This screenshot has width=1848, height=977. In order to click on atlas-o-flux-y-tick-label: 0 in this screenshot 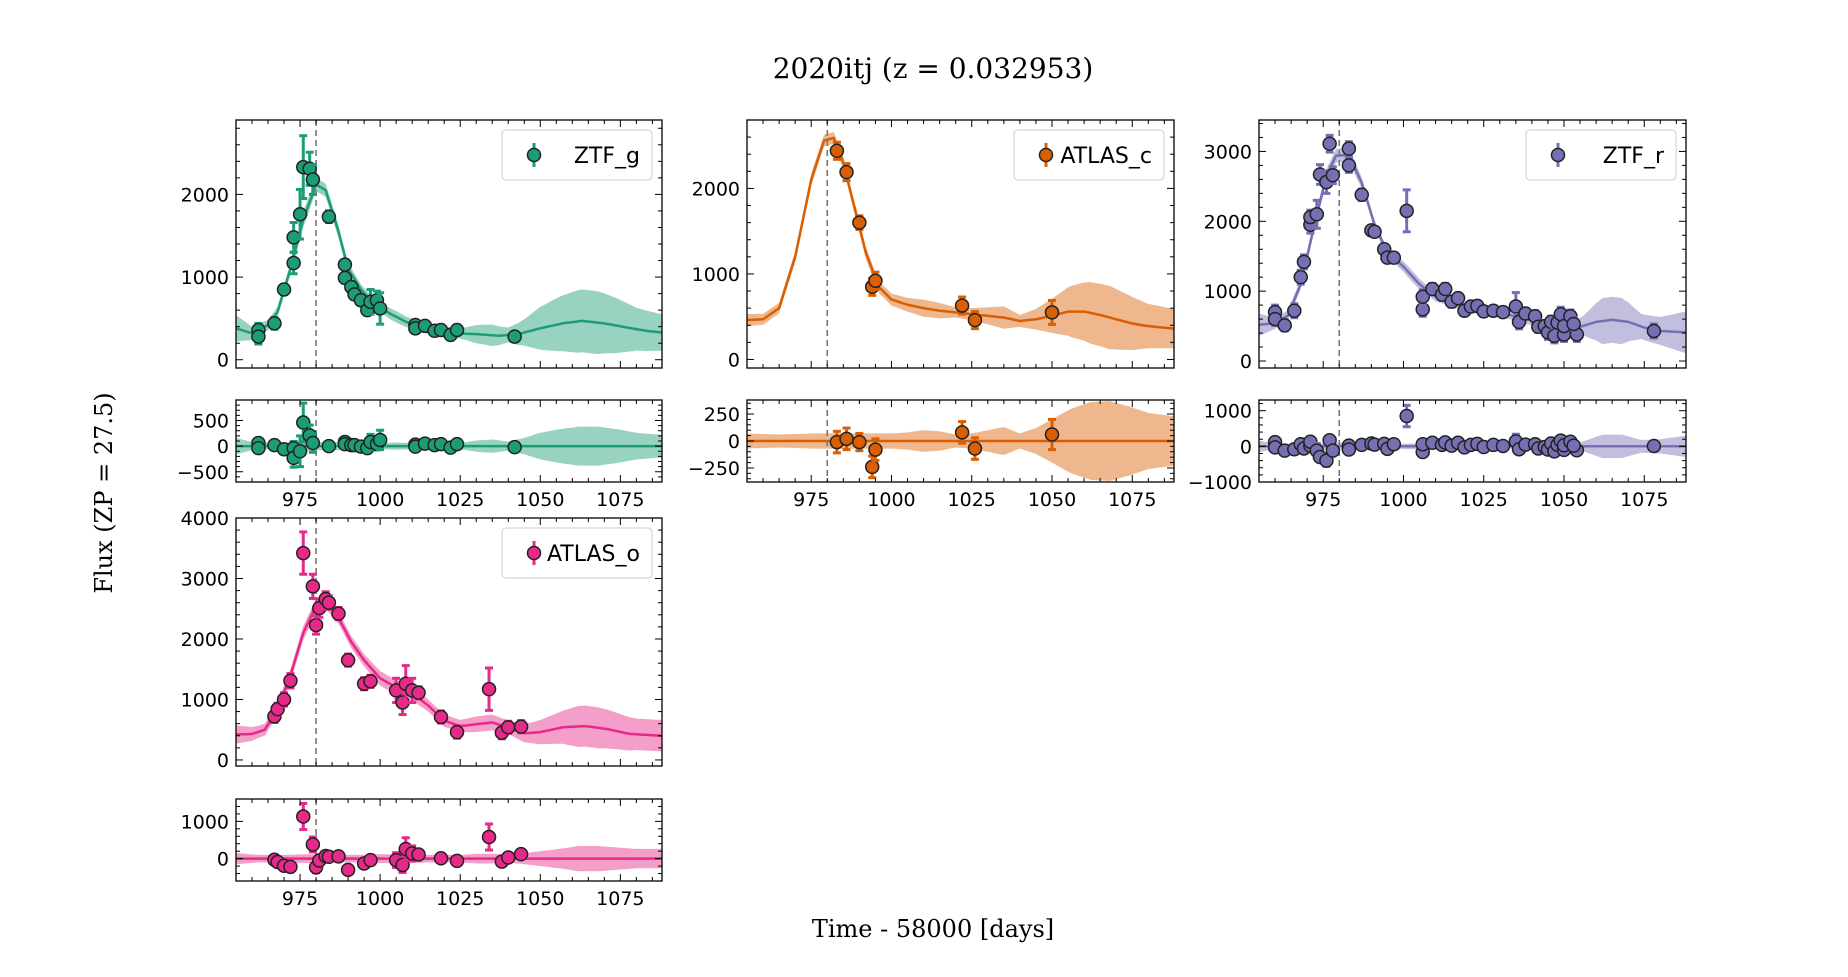, I will do `click(223, 761)`.